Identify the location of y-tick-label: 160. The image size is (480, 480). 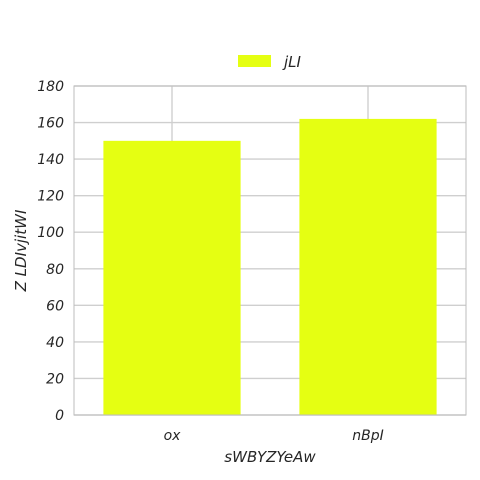
(50, 124).